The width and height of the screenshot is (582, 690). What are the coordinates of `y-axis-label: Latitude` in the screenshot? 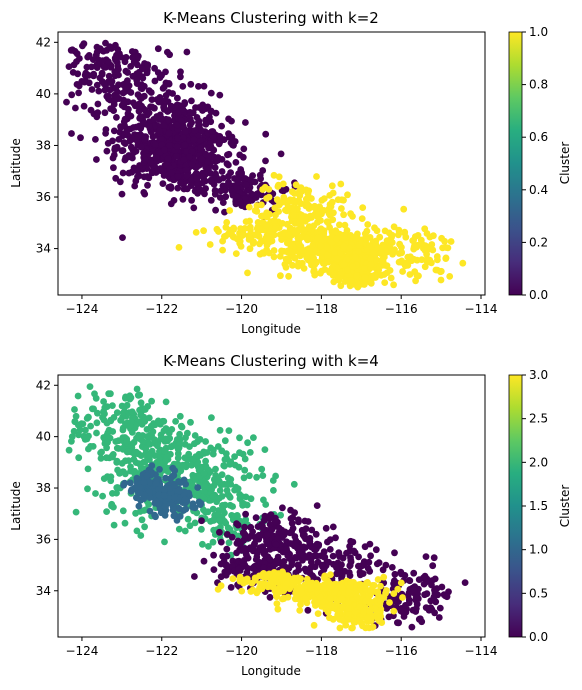 It's located at (16, 505).